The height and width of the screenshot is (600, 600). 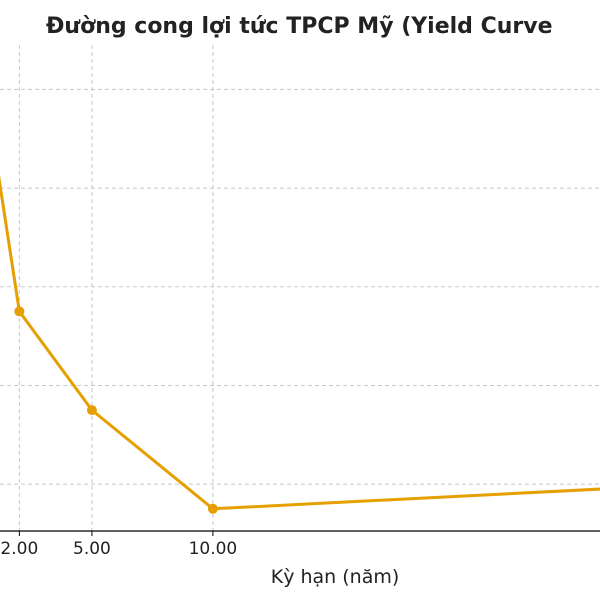 I want to click on x-ticks: 2.00 5.00 10.00, so click(x=118, y=545).